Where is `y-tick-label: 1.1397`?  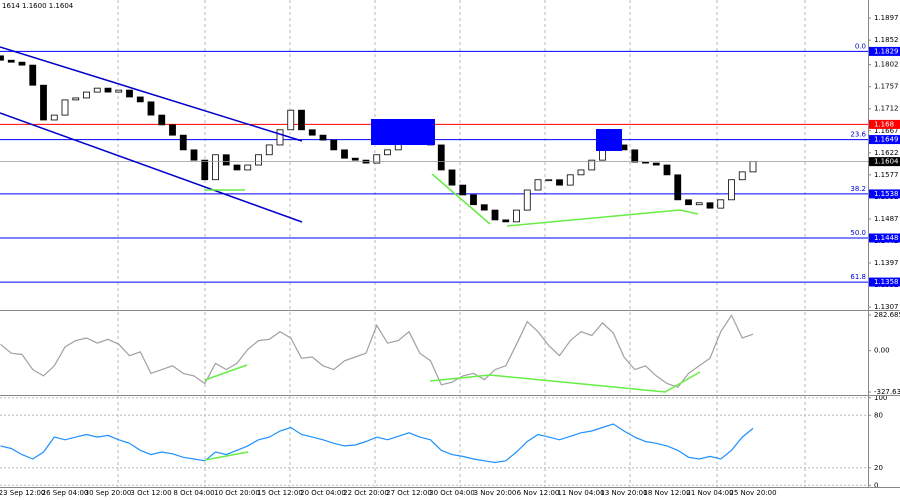 y-tick-label: 1.1397 is located at coordinates (886, 263).